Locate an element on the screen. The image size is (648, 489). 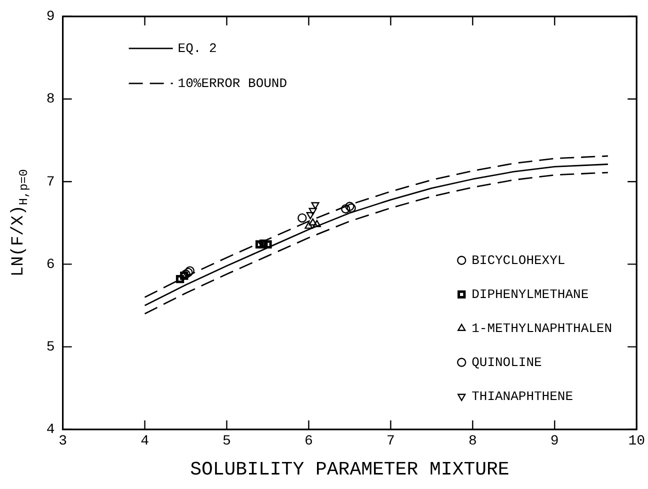
legend-label: DIPHENYLMETHANE is located at coordinates (530, 294).